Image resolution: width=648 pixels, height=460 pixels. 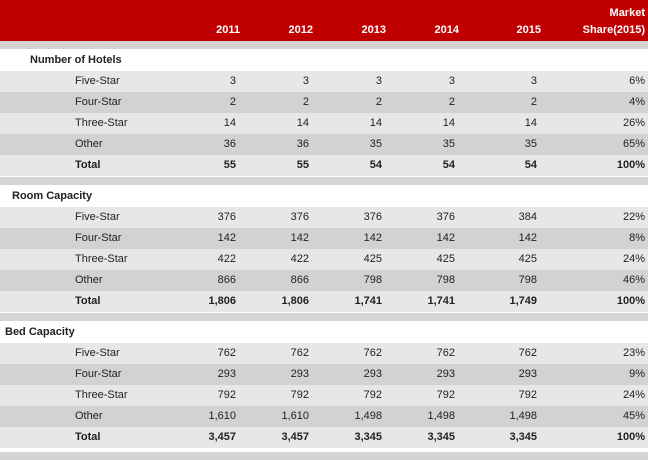 What do you see at coordinates (76, 60) in the screenshot?
I see `section-title: Number of Hotels` at bounding box center [76, 60].